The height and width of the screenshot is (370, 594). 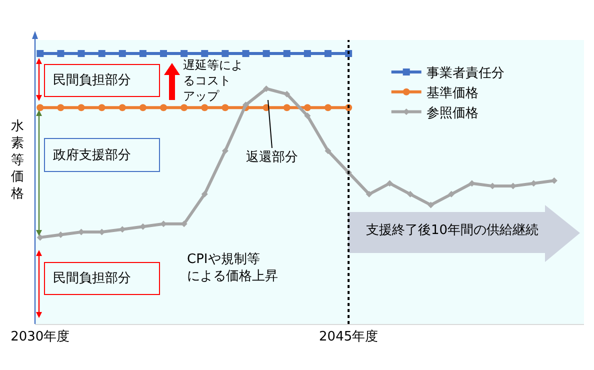 What do you see at coordinates (92, 155) in the screenshot?
I see `annotation: 政府支援部分` at bounding box center [92, 155].